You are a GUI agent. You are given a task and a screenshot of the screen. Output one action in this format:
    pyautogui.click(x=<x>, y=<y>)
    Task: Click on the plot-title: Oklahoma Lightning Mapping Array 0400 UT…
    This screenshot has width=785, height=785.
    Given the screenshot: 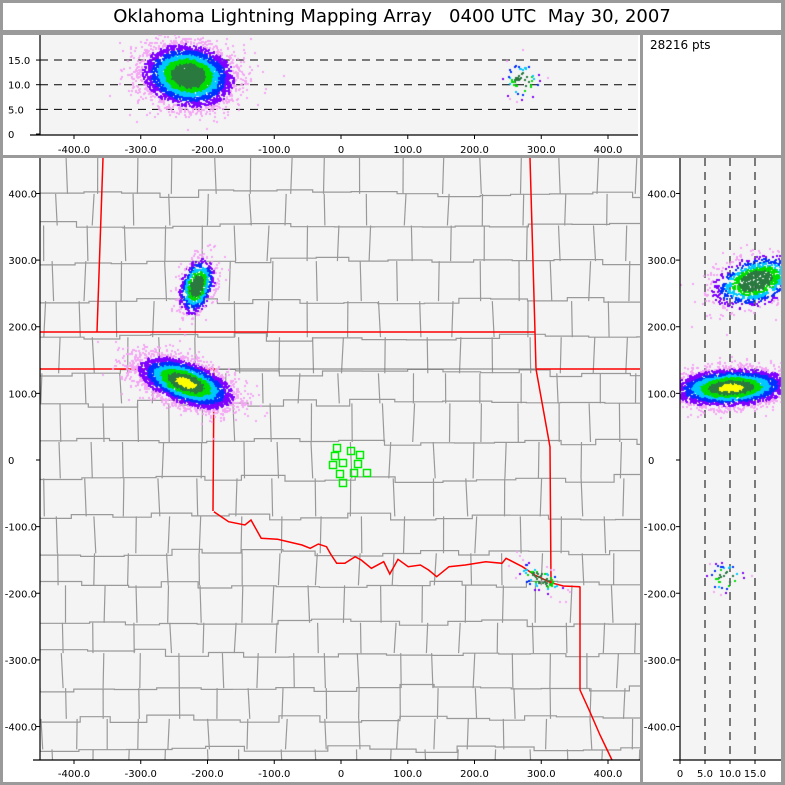 What is the action you would take?
    pyautogui.click(x=392, y=16)
    